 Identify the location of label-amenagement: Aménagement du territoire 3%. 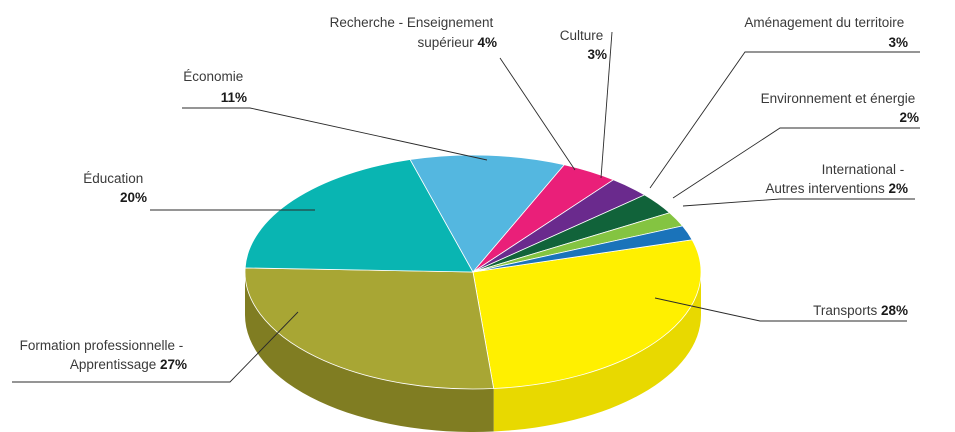
(826, 32).